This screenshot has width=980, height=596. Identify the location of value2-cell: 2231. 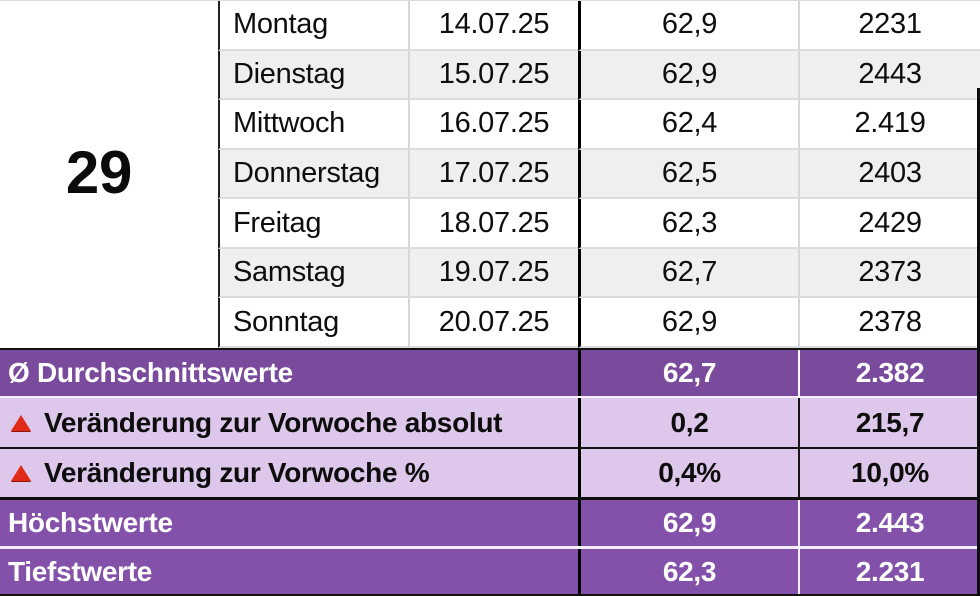
(889, 26).